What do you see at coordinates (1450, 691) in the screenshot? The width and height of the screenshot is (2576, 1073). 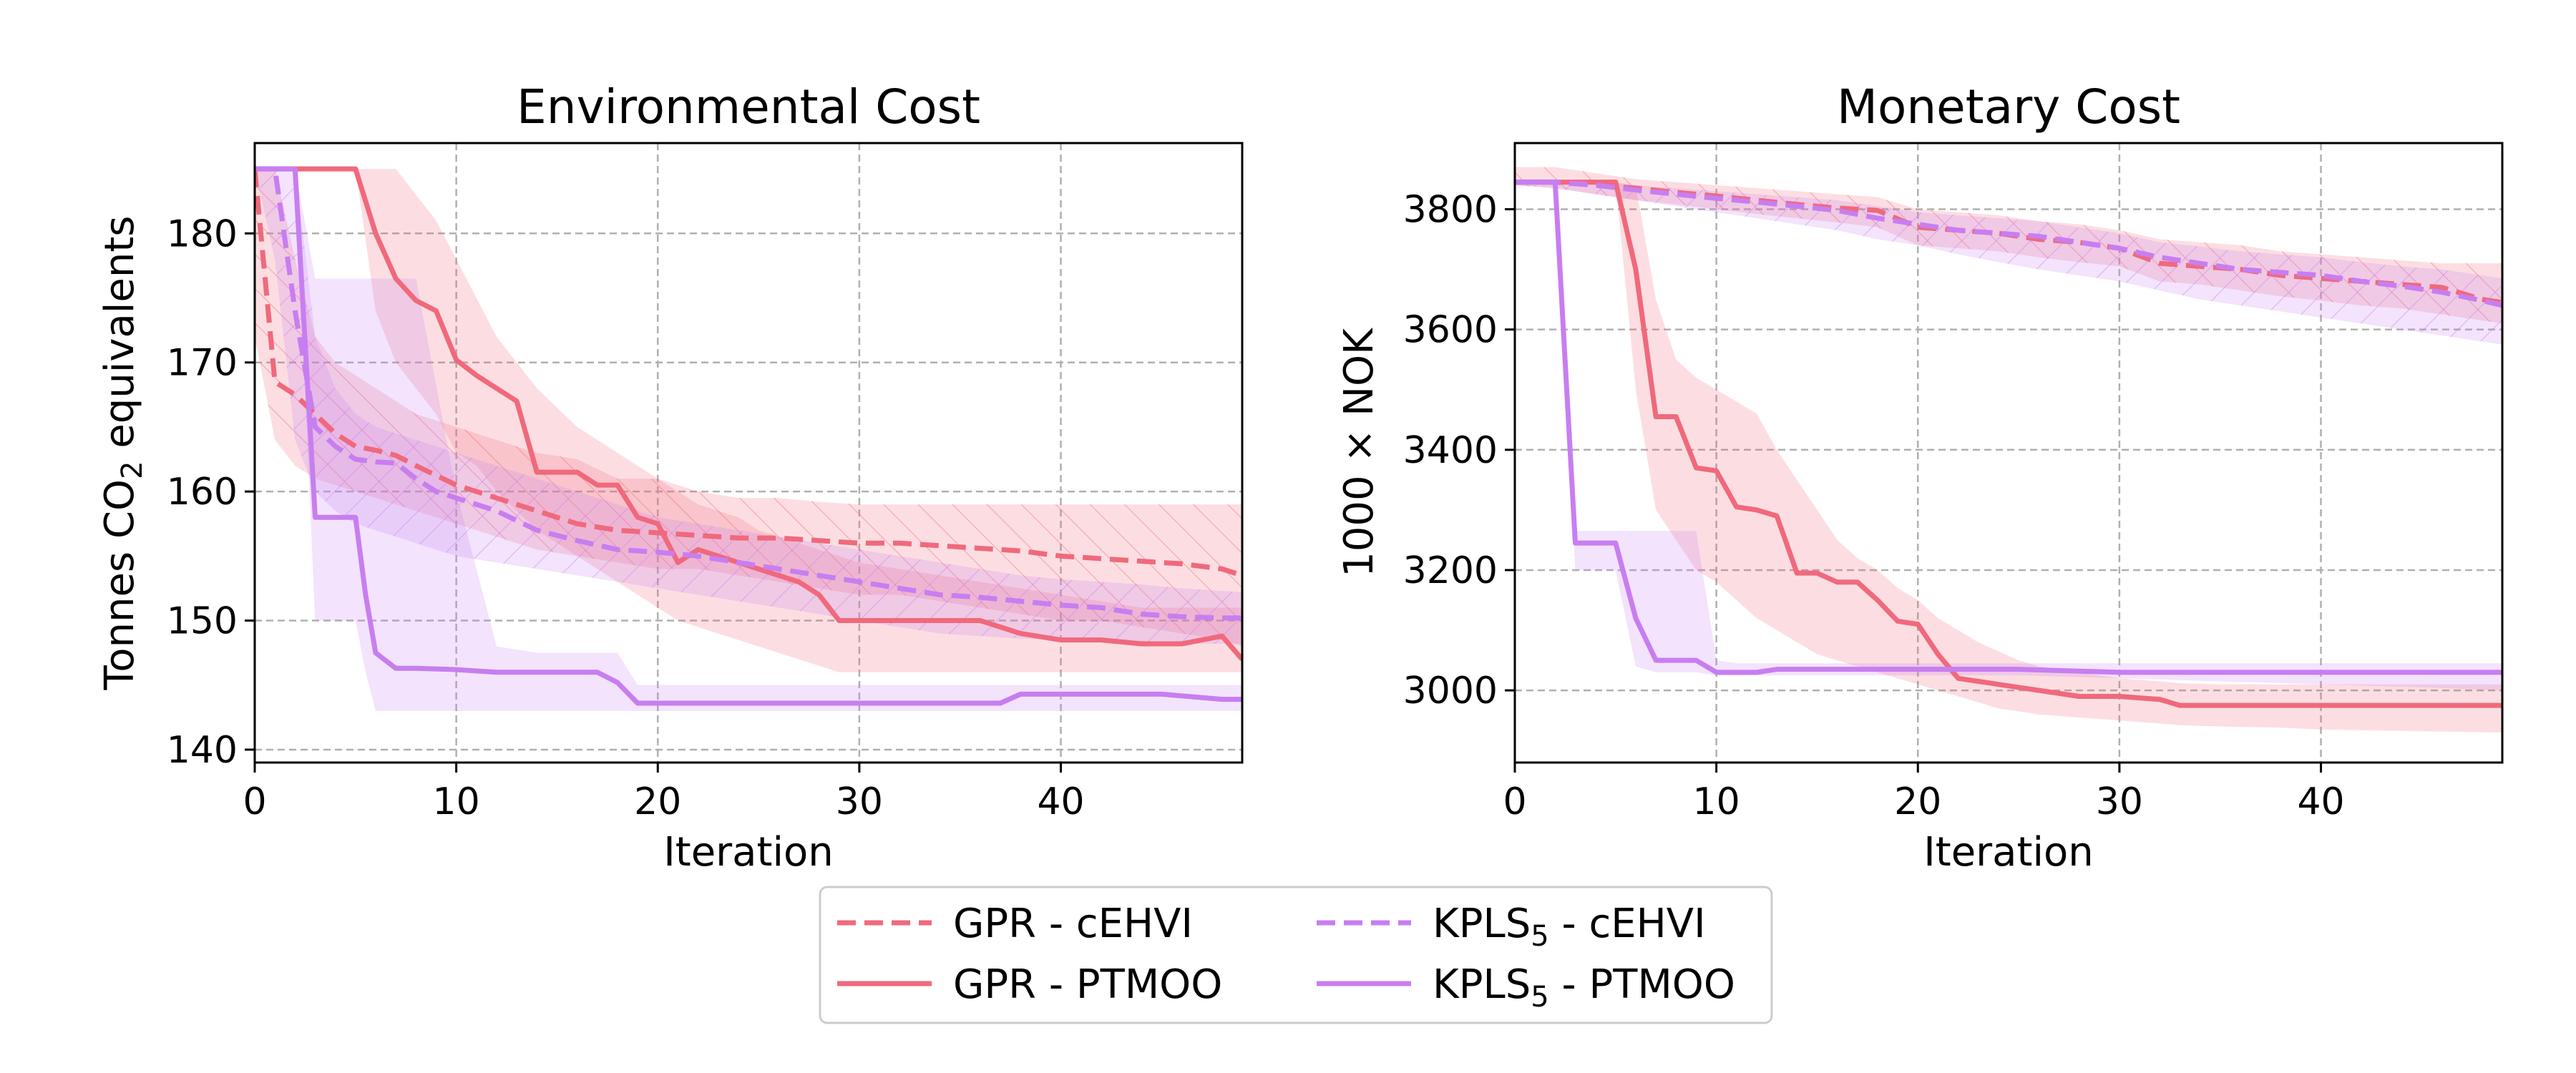 I see `y-tick-label: 3000` at bounding box center [1450, 691].